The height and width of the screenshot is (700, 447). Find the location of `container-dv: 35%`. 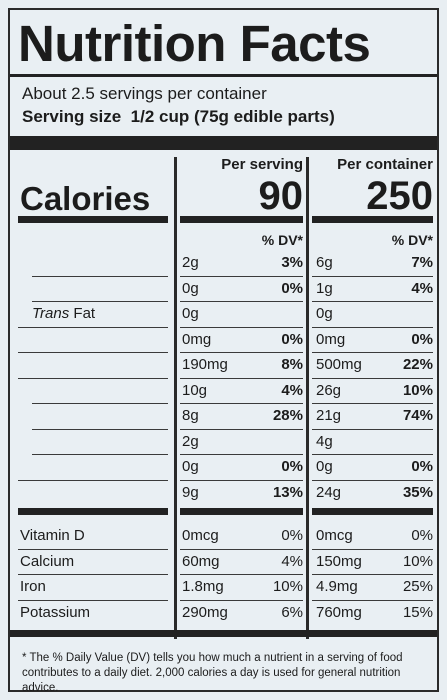

container-dv: 35% is located at coordinates (417, 492).